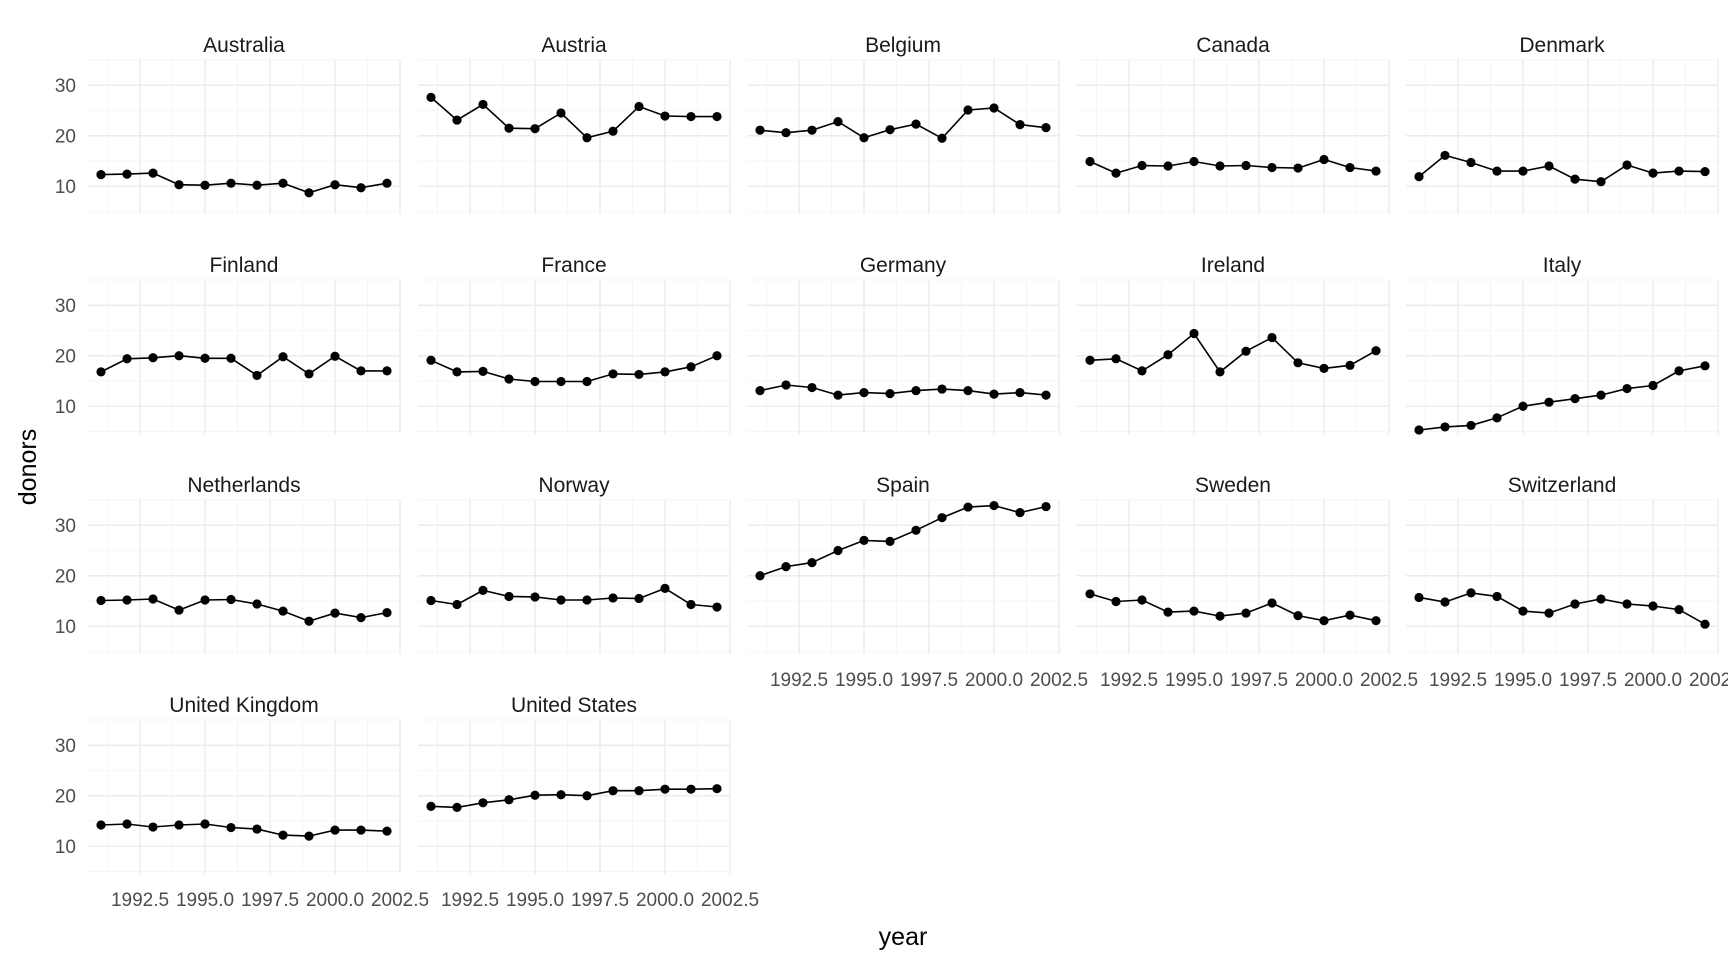 The image size is (1728, 960). Describe the element at coordinates (65, 746) in the screenshot. I see `y-tick-label: 30` at that location.